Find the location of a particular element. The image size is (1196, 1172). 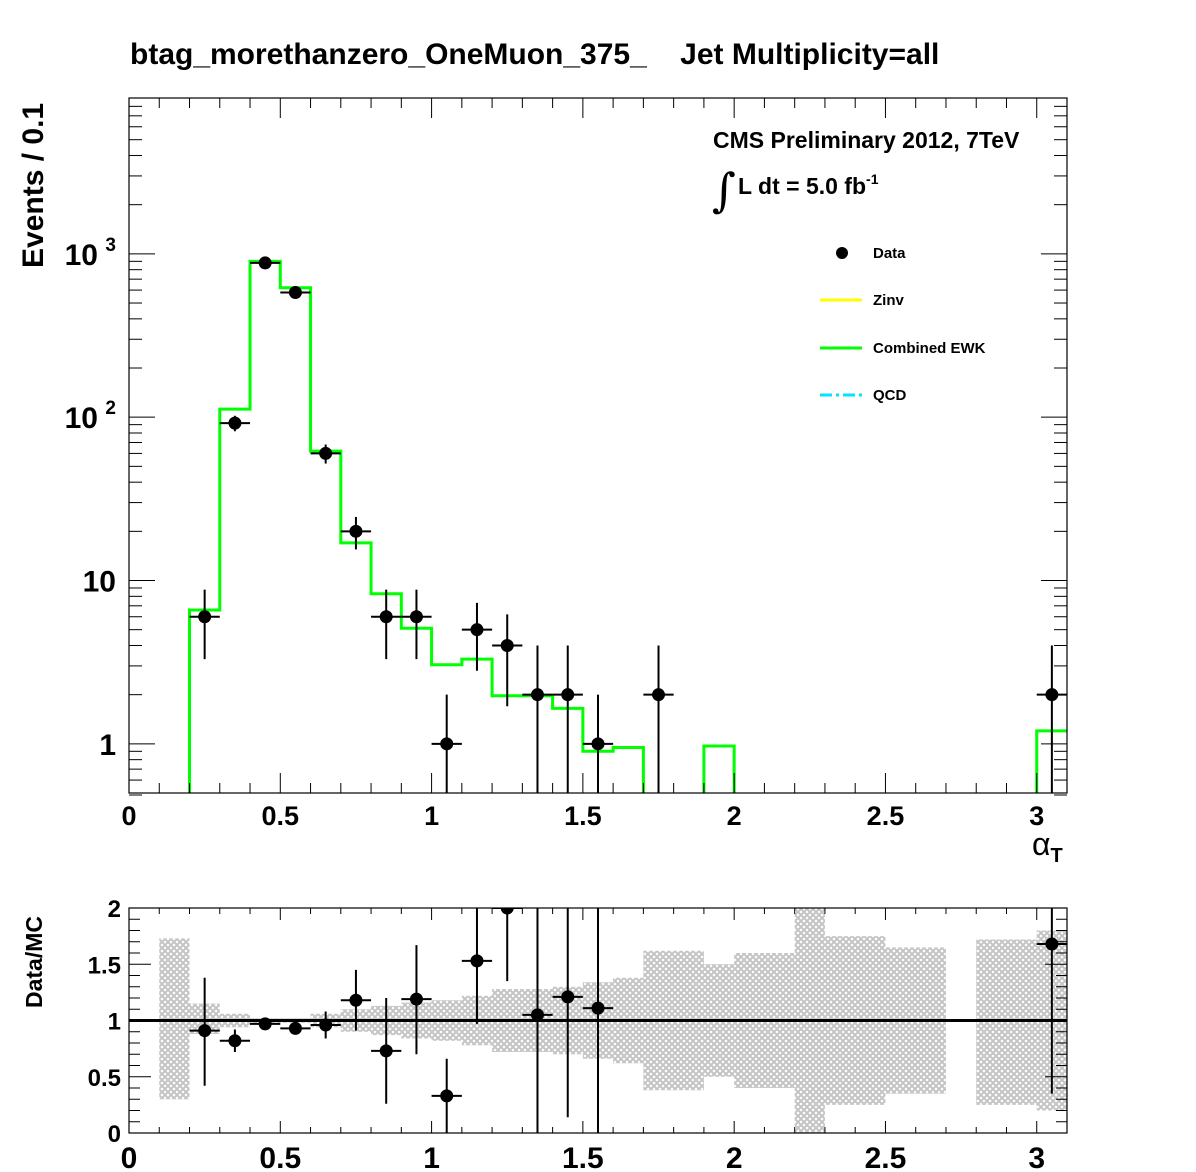

legend-label: Combined EWK is located at coordinates (929, 348).